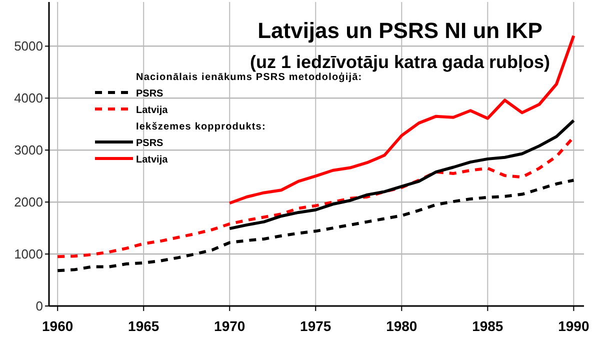 This screenshot has height=338, width=606. Describe the element at coordinates (400, 62) in the screenshot. I see `text: (uz 1 iedzīvotāju katra gada rubļos)` at that location.